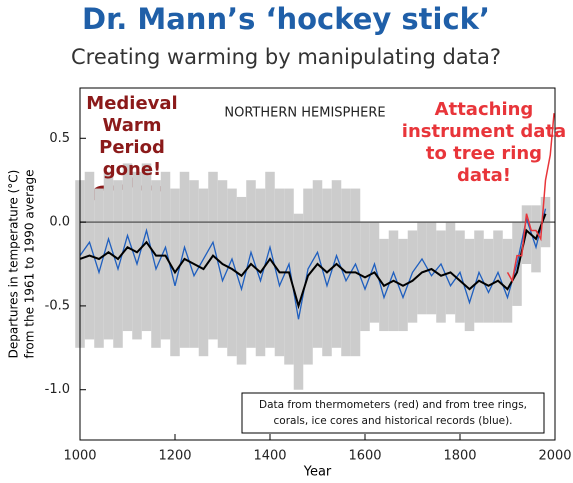 The height and width of the screenshot is (483, 573). I want to click on x-tick-label: 1400, so click(269, 456).